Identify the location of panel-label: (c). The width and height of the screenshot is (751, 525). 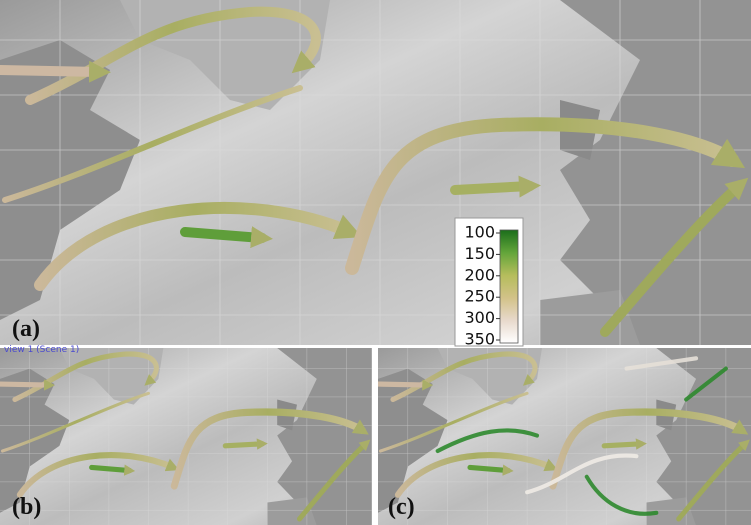
(401, 507).